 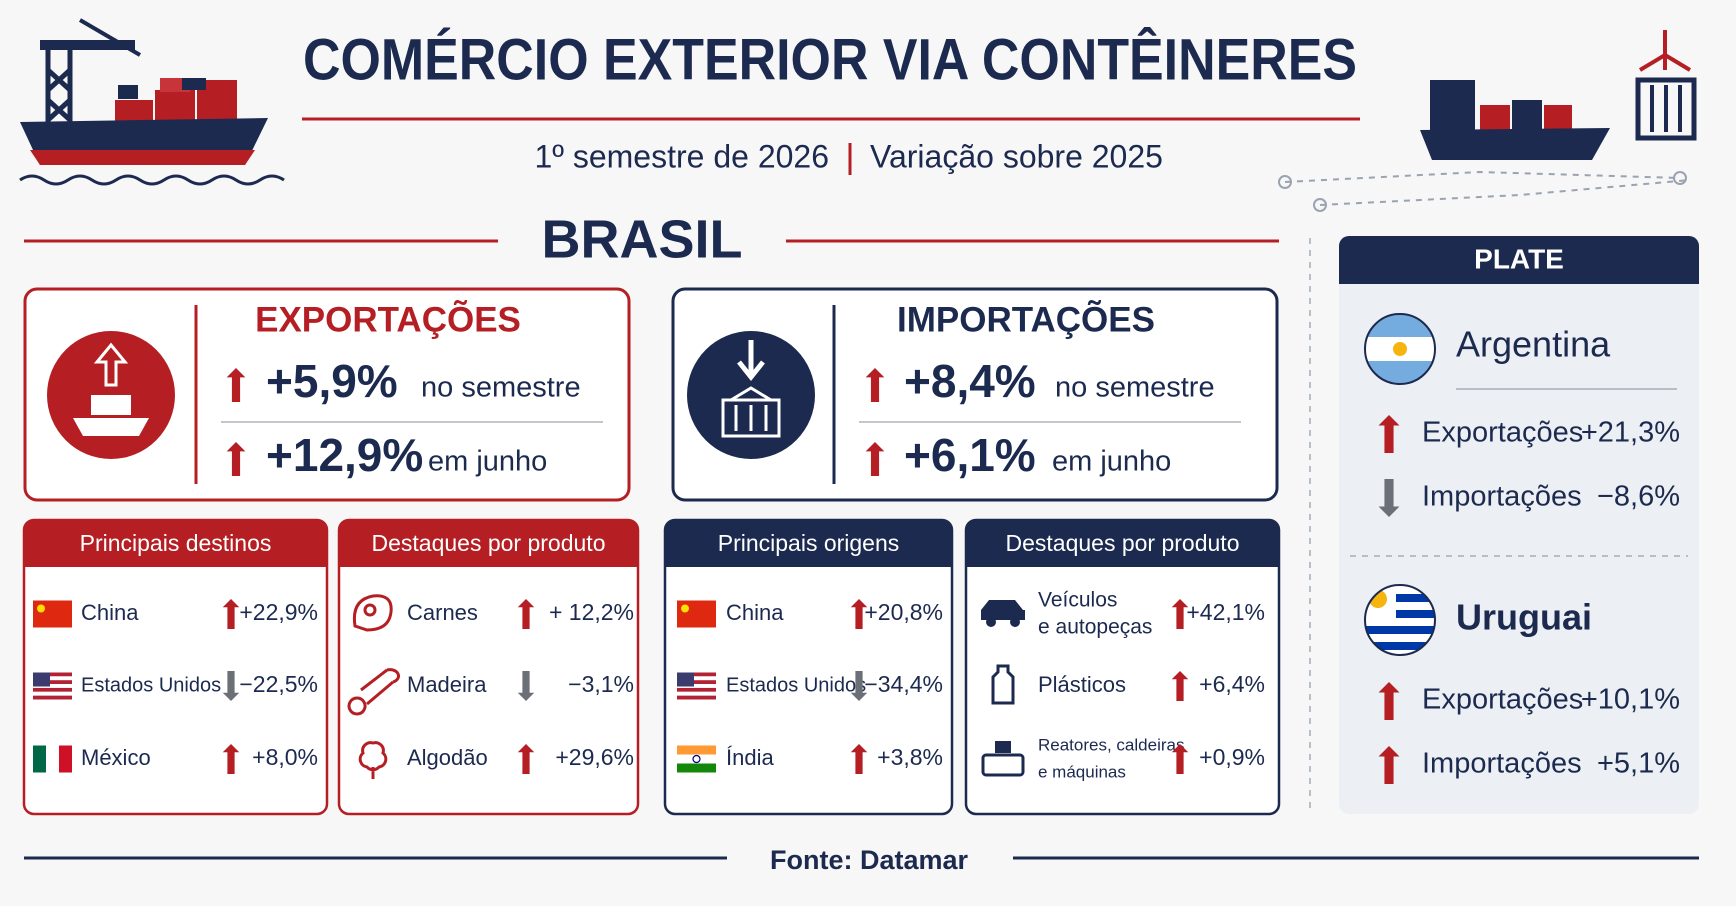 I want to click on row-value: +6,4%, so click(x=1232, y=684).